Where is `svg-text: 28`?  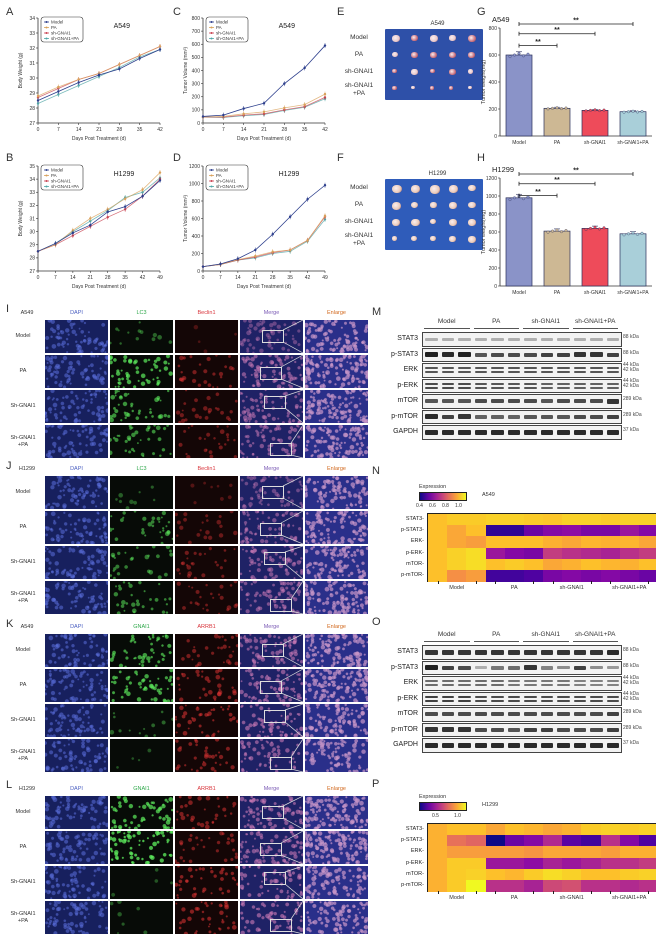
svg-text: 28 is located at coordinates (120, 130).